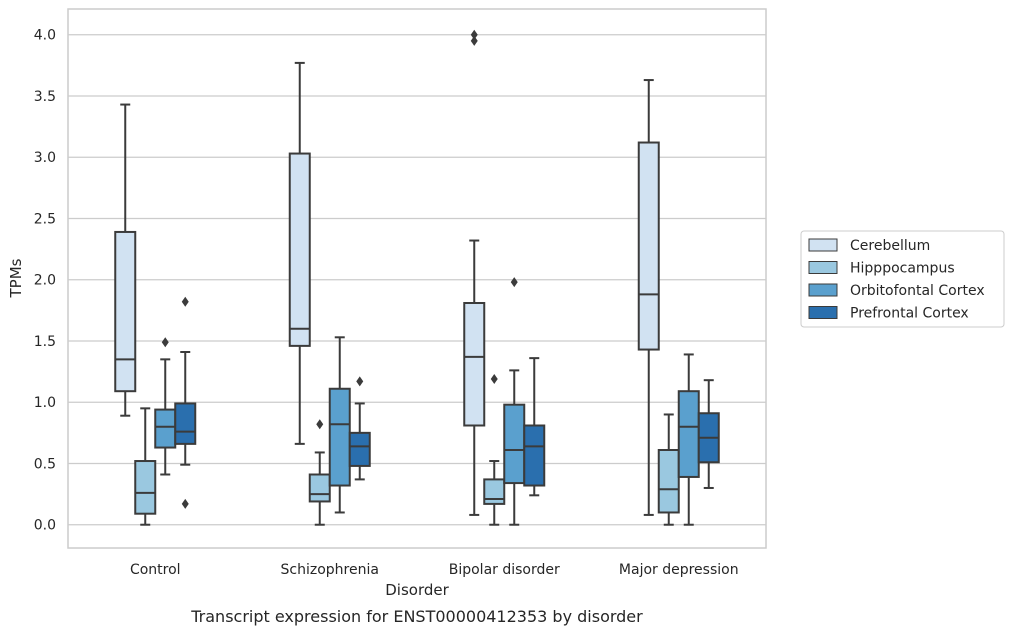 The width and height of the screenshot is (1014, 634). I want to click on y-tick-label: 4.0, so click(45, 36).